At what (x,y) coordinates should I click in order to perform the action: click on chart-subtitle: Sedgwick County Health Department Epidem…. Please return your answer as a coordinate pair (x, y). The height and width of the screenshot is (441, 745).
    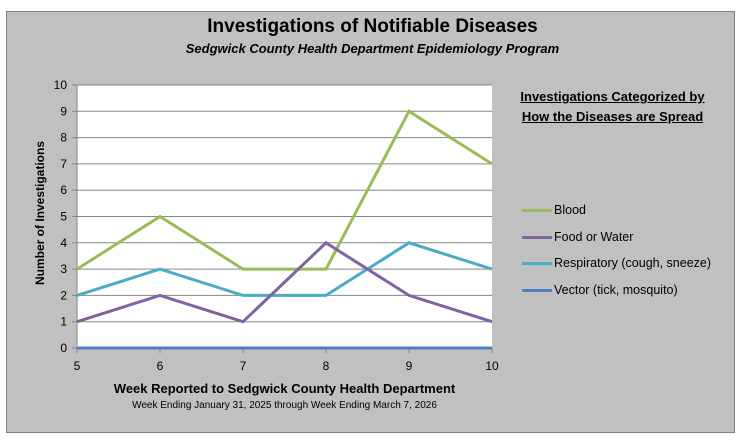
    Looking at the image, I should click on (372, 48).